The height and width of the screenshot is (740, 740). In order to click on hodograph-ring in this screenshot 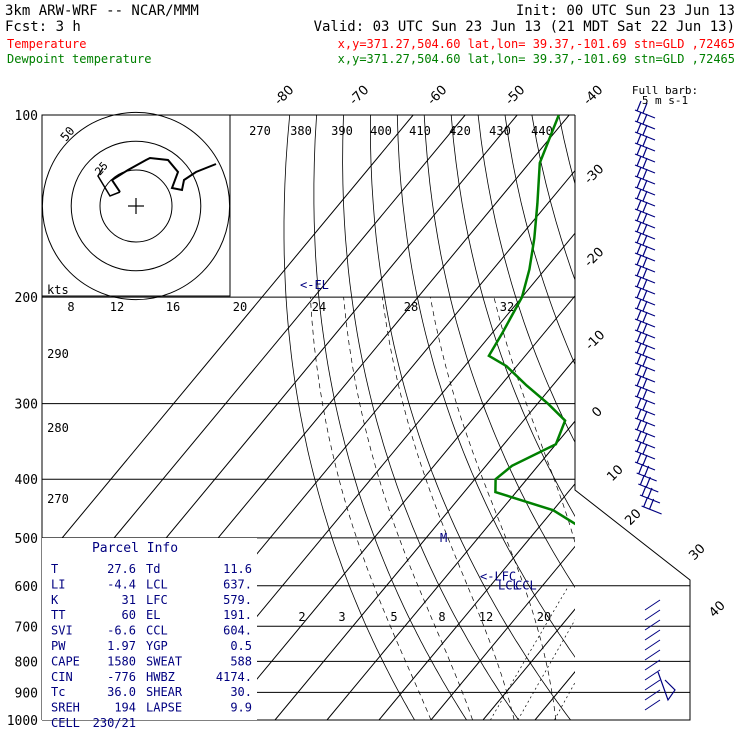, I will do `click(136, 206)`.